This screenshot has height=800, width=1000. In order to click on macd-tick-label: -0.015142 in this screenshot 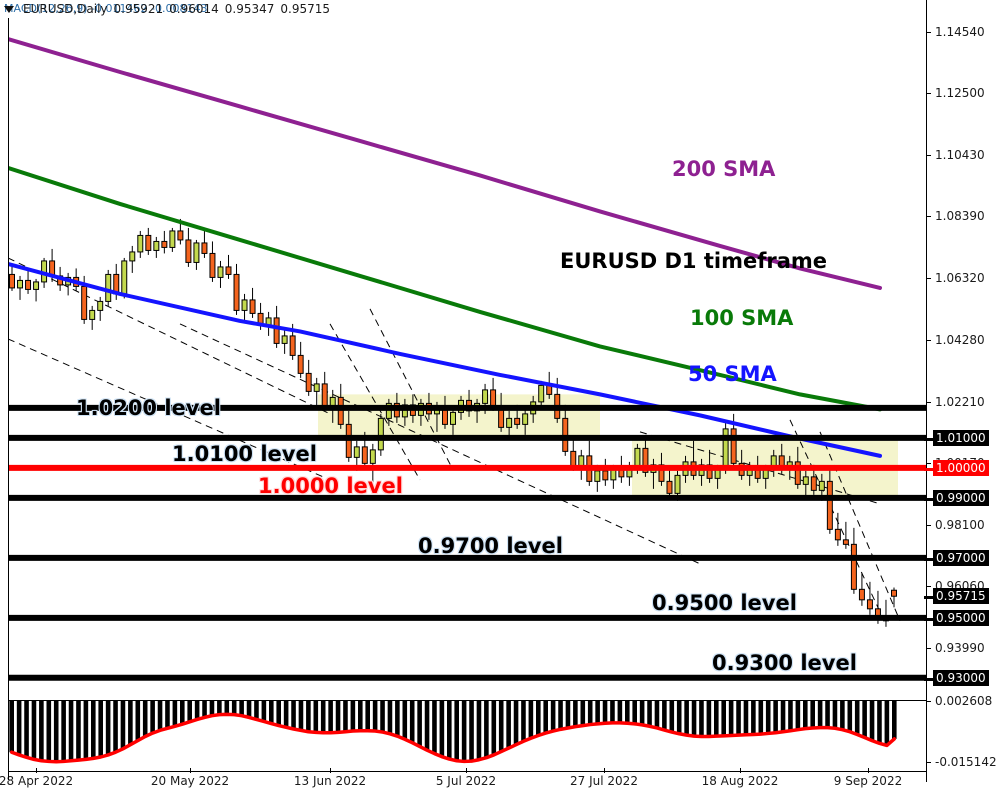, I will do `click(966, 761)`.